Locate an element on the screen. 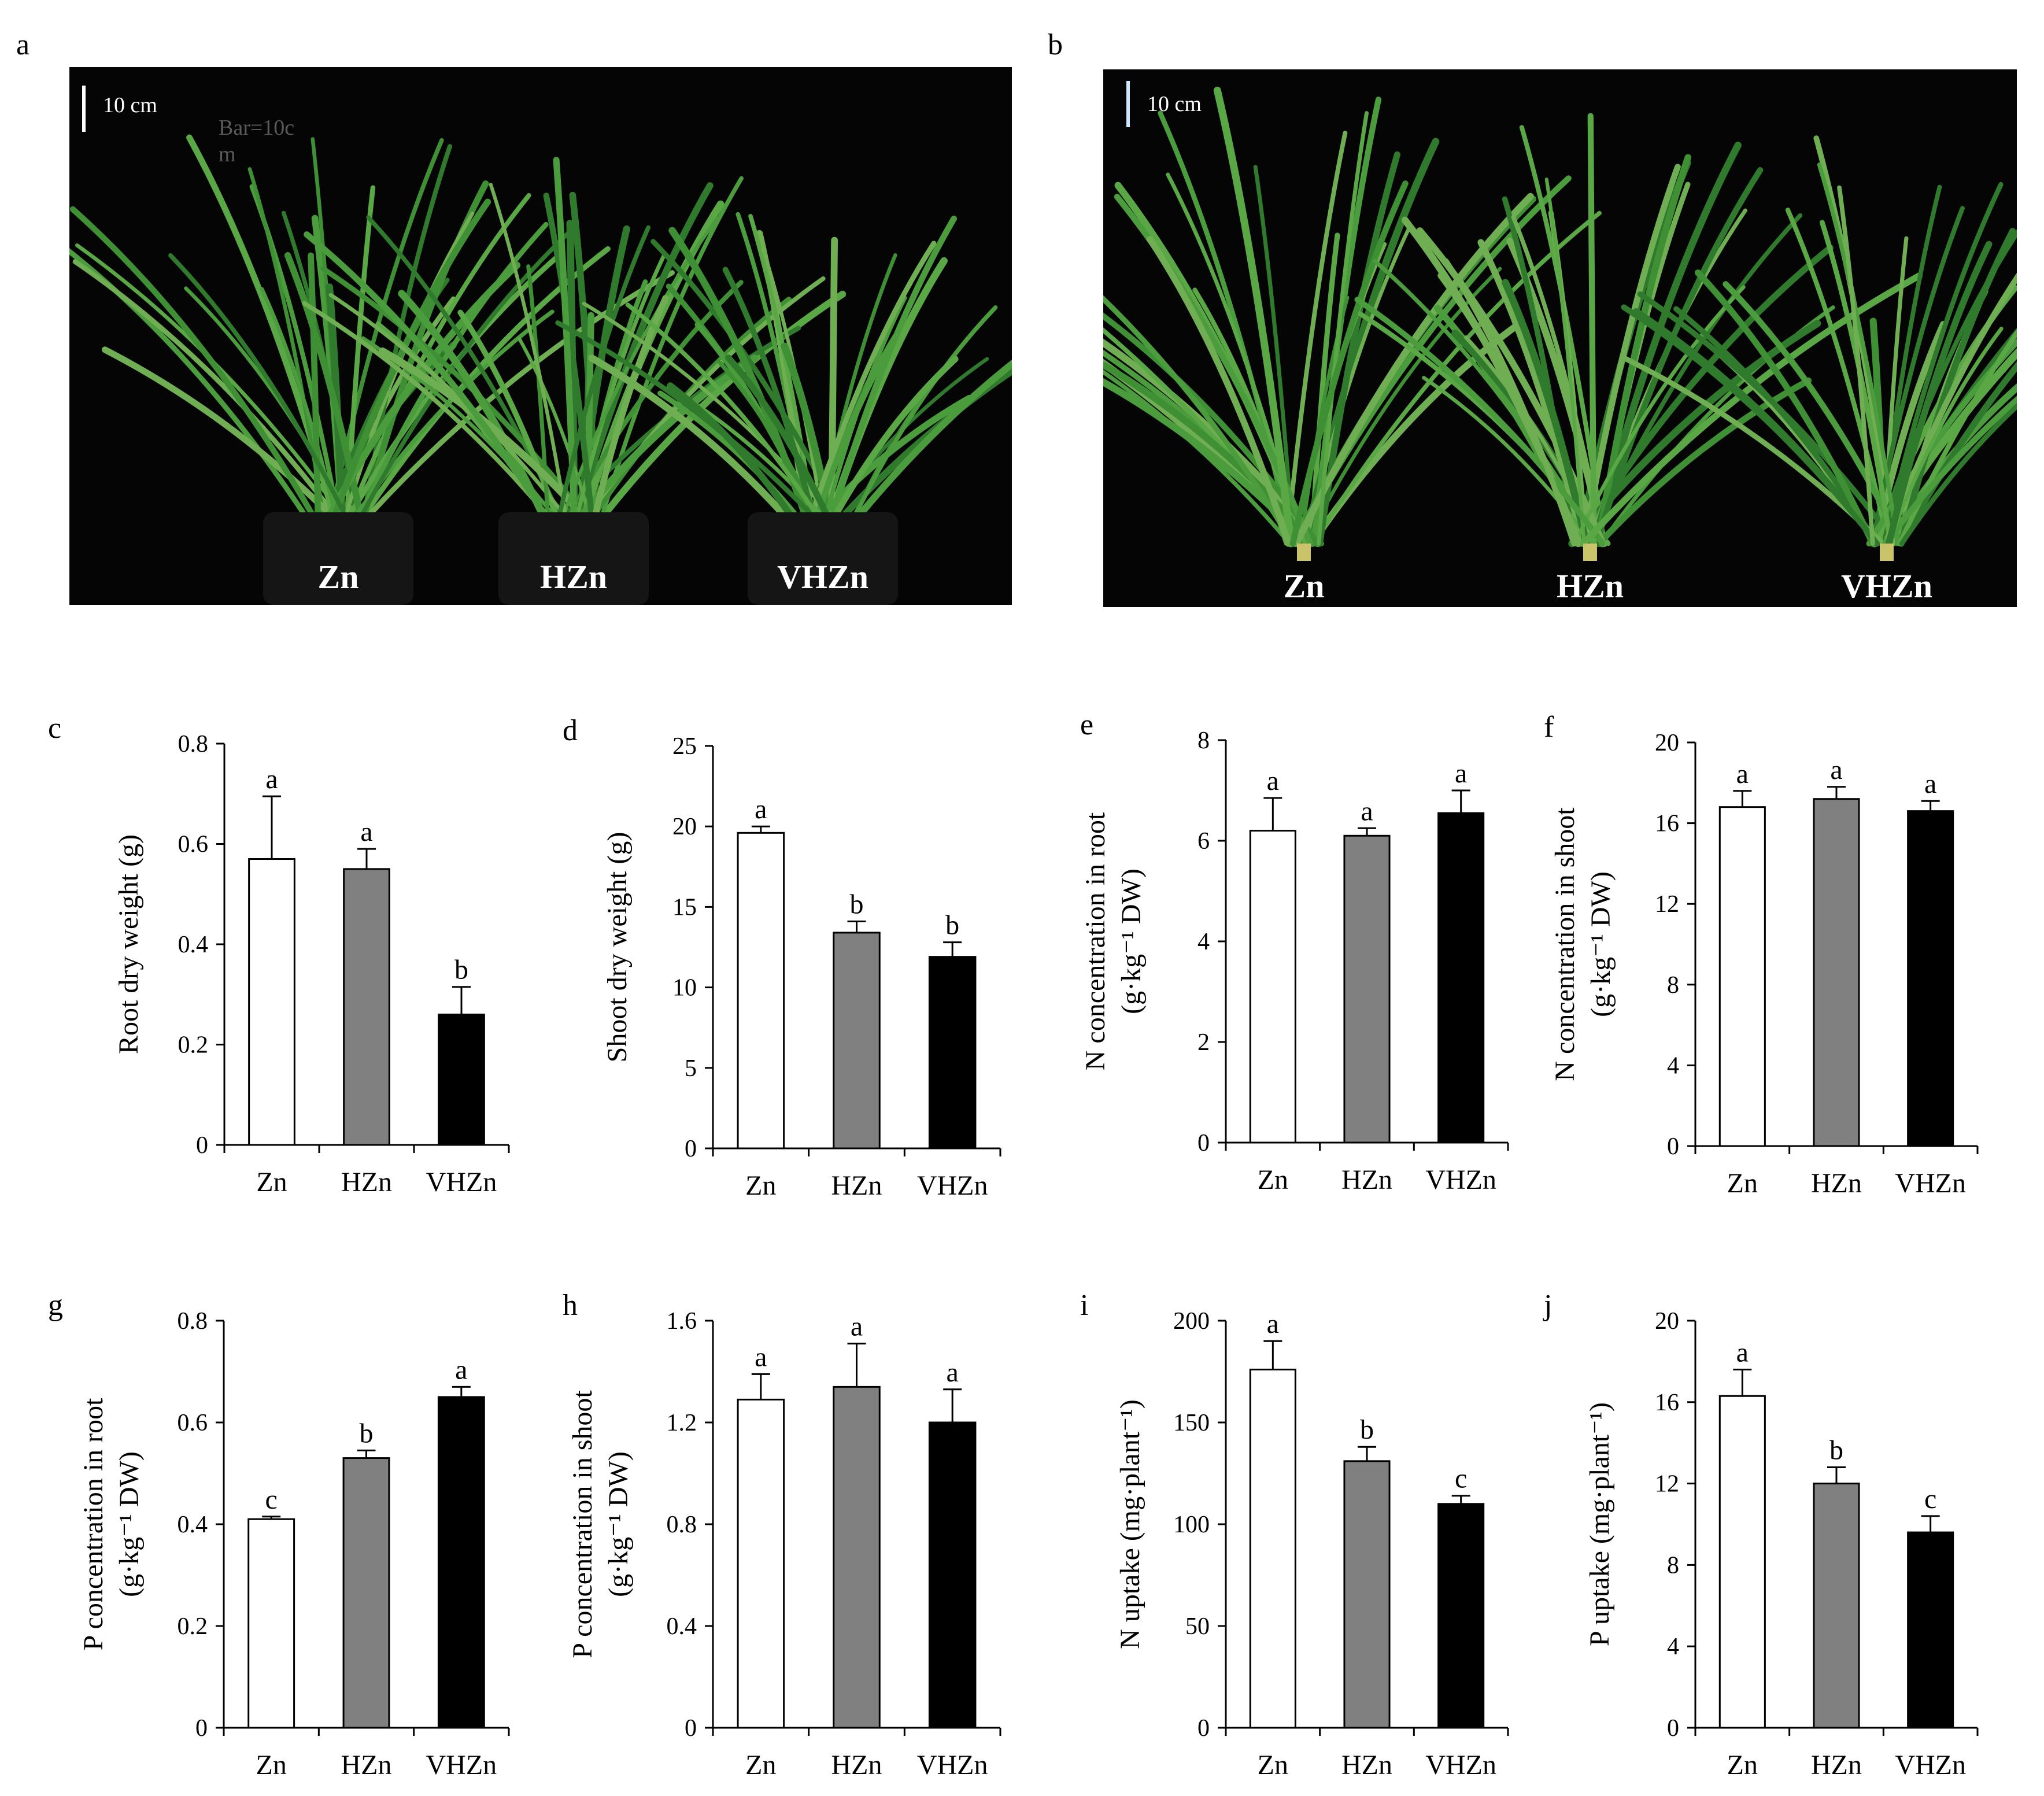 This screenshot has height=1796, width=2044. plants-b-drawing is located at coordinates (1560, 323).